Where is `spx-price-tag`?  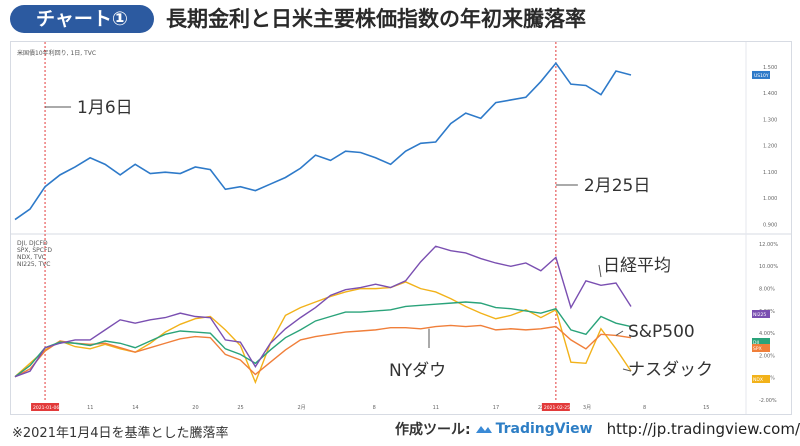 spx-price-tag is located at coordinates (761, 348).